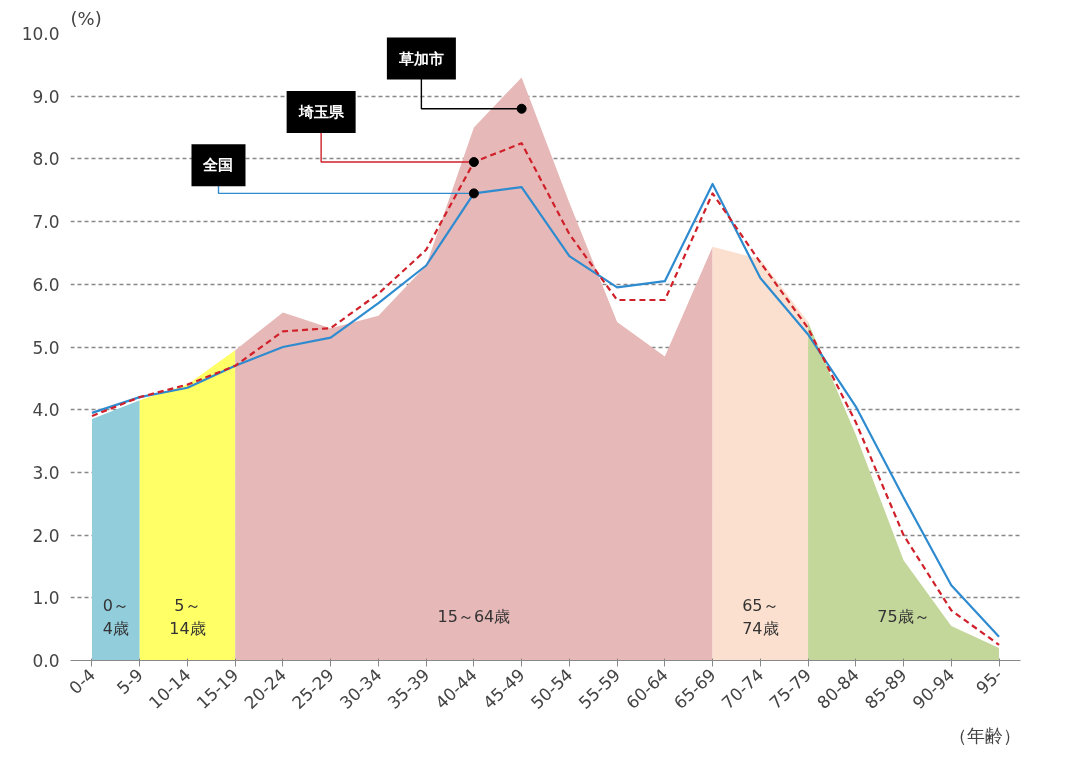 This screenshot has width=1077, height=764. Describe the element at coordinates (760, 616) in the screenshot. I see `series-label: 65～ 74歳` at that location.